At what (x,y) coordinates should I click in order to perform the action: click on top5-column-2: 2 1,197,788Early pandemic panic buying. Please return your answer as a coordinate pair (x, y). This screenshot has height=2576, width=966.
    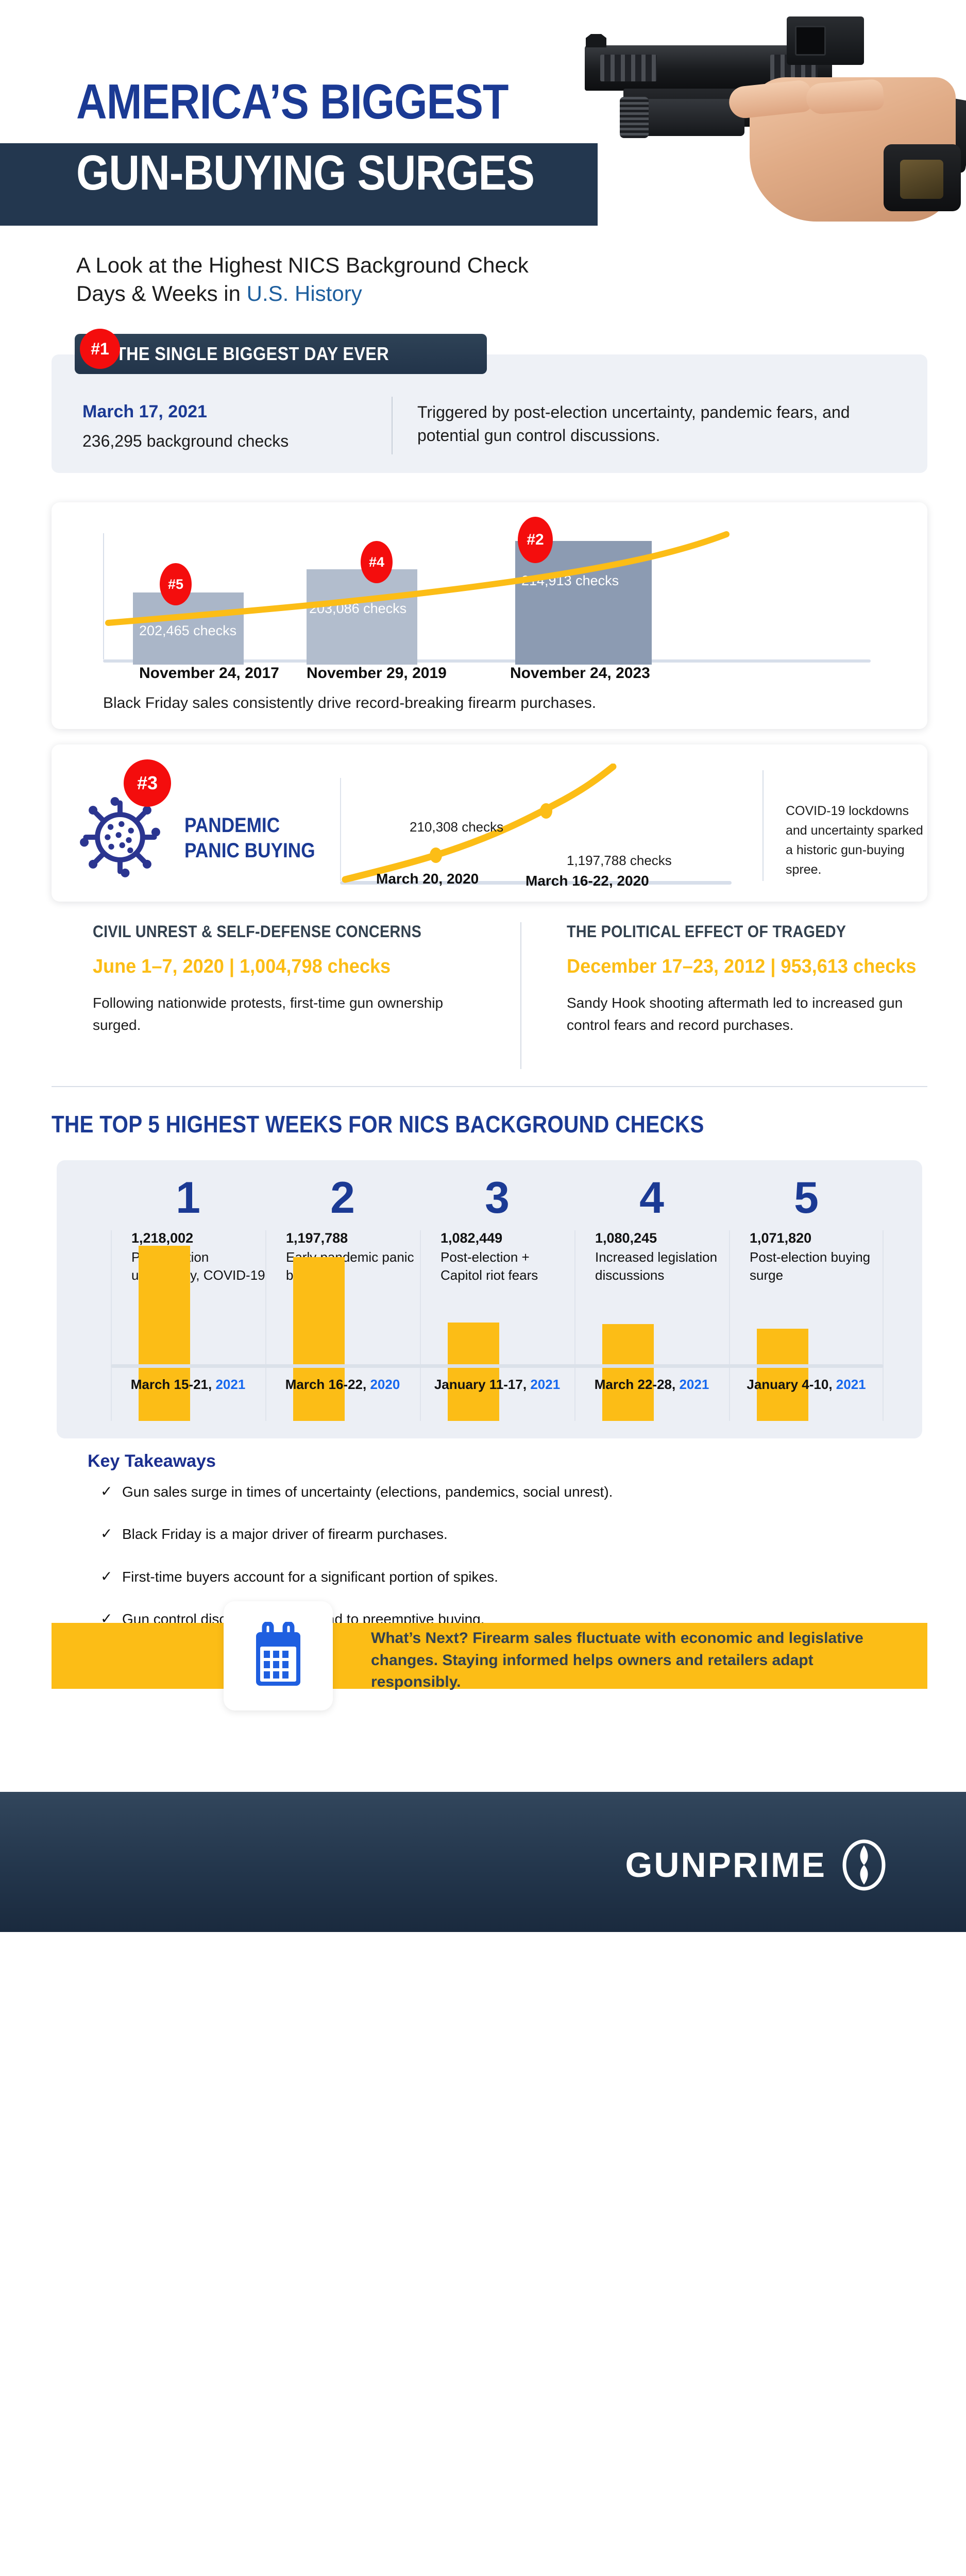
    Looking at the image, I should click on (343, 1297).